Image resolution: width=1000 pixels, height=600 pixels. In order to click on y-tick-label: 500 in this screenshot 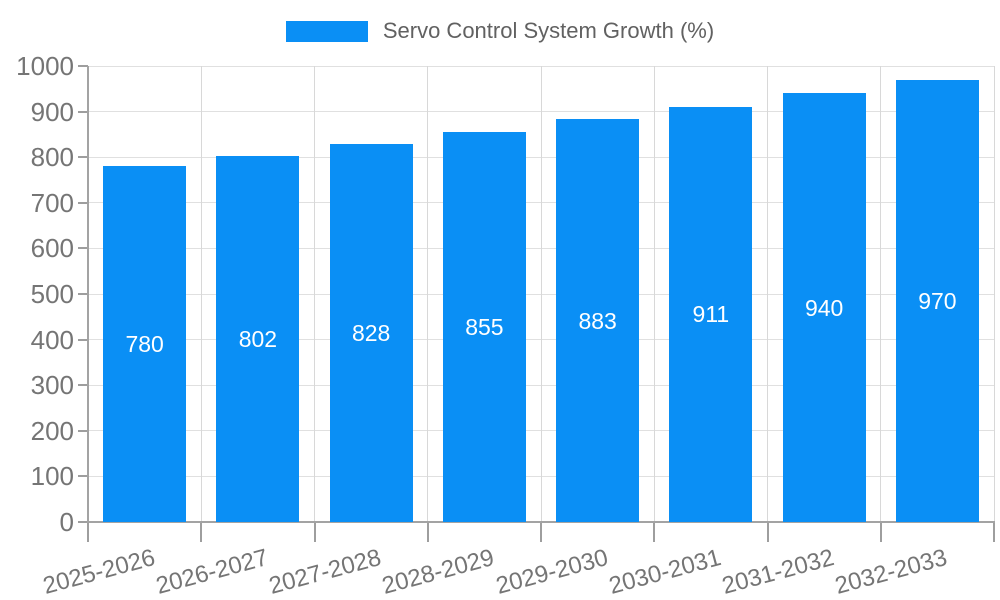, I will do `click(52, 294)`.